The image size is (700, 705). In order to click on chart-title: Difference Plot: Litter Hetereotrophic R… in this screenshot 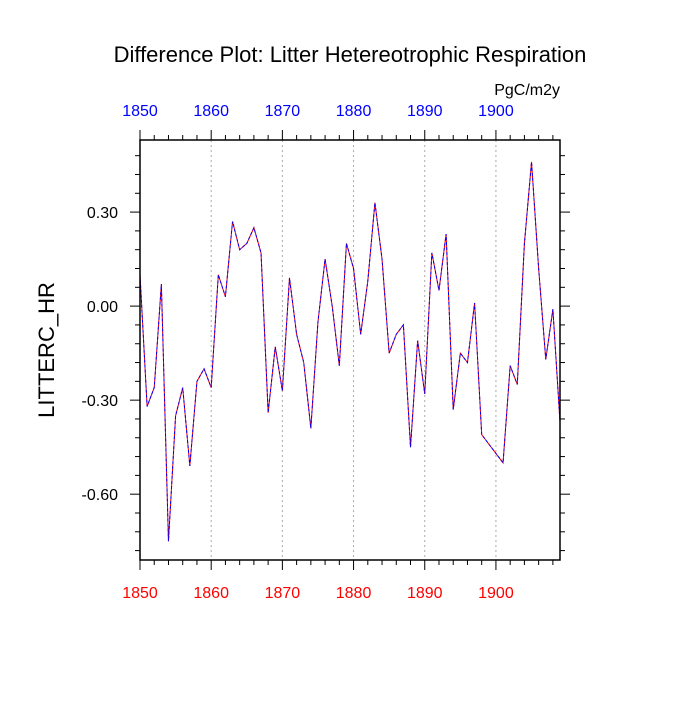, I will do `click(350, 54)`.